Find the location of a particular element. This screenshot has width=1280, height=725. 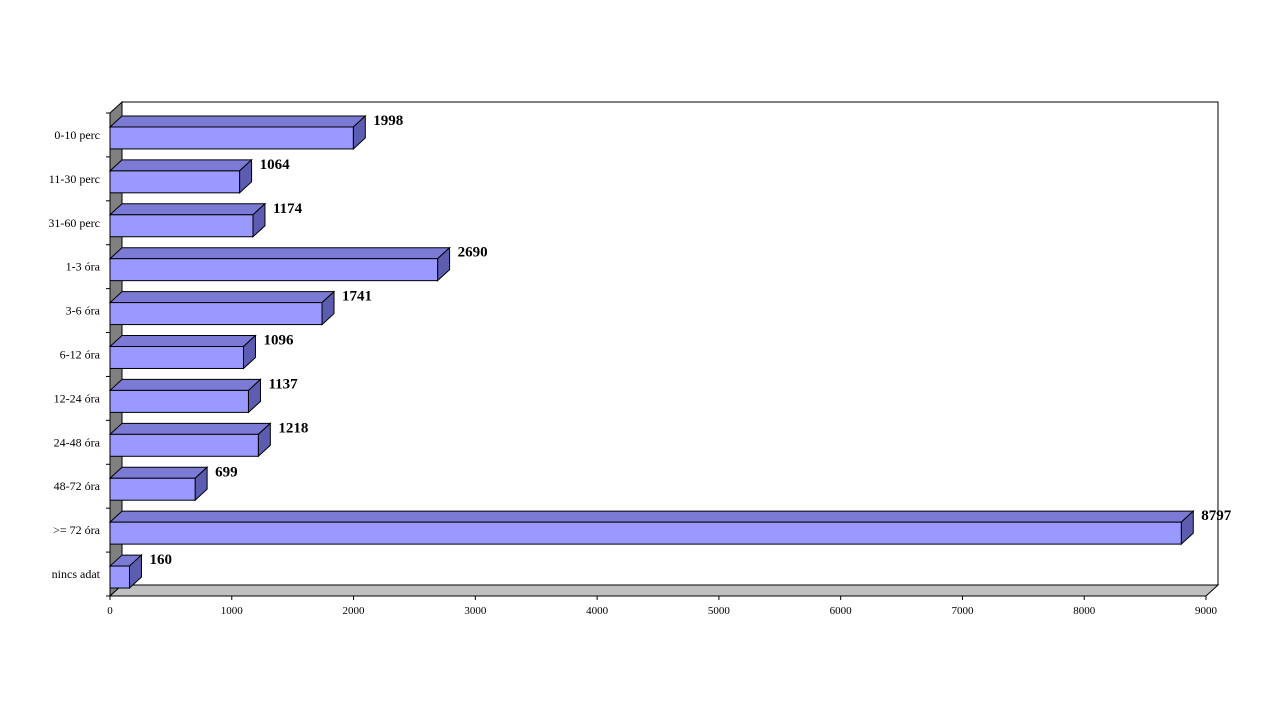

category-label: 31-60 perc is located at coordinates (74, 223).